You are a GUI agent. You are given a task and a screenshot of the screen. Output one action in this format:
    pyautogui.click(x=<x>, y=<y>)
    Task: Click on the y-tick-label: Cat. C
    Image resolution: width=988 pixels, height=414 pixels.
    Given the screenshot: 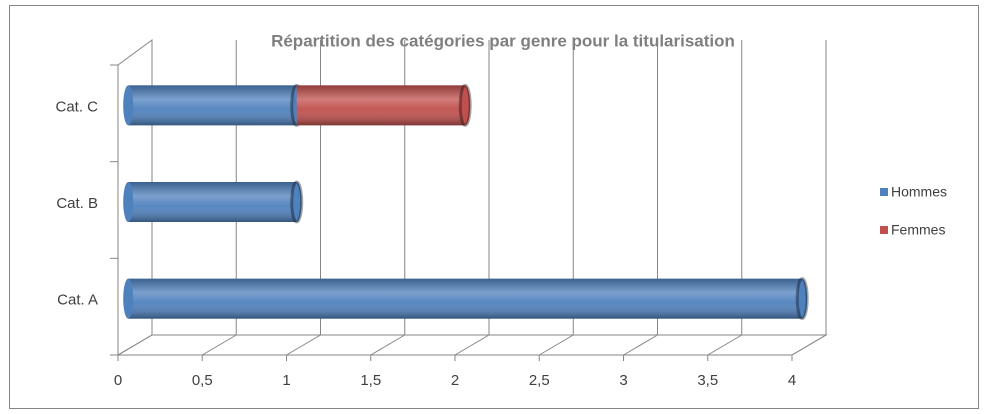 What is the action you would take?
    pyautogui.click(x=76, y=106)
    